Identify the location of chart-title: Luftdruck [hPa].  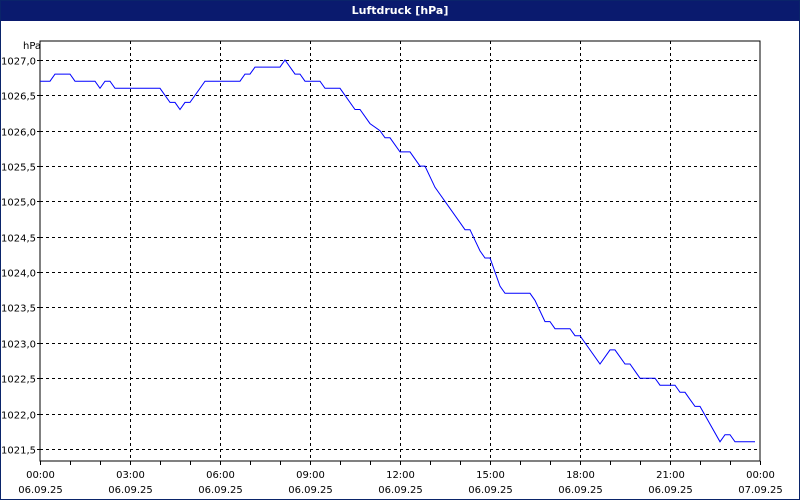
(400, 11).